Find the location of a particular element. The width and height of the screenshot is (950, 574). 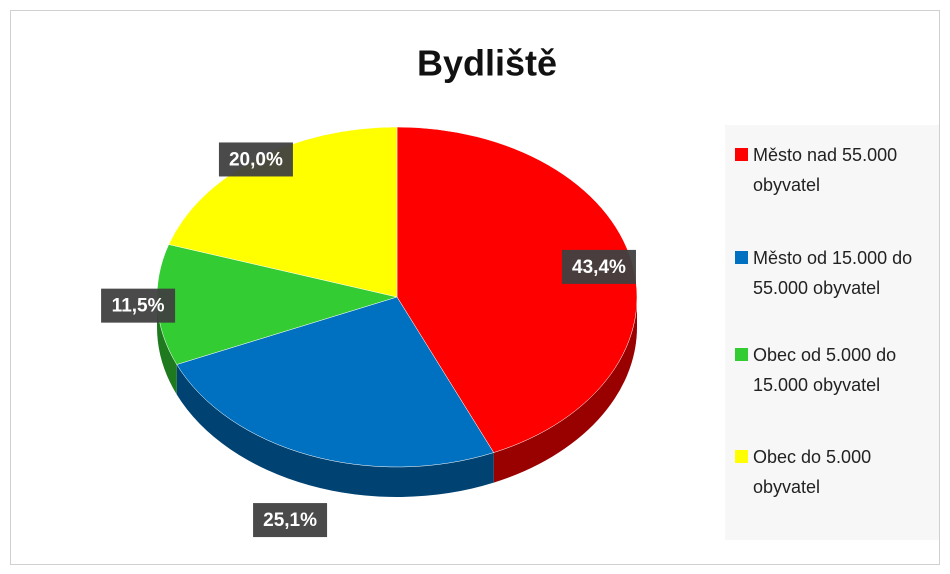

legend-item: Město nad 55.000 obyvatel is located at coordinates (832, 170).